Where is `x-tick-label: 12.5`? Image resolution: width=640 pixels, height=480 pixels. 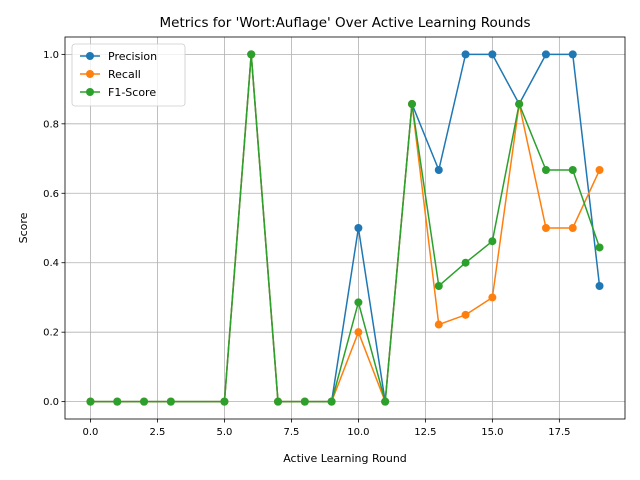
x-tick-label: 12.5 is located at coordinates (425, 432).